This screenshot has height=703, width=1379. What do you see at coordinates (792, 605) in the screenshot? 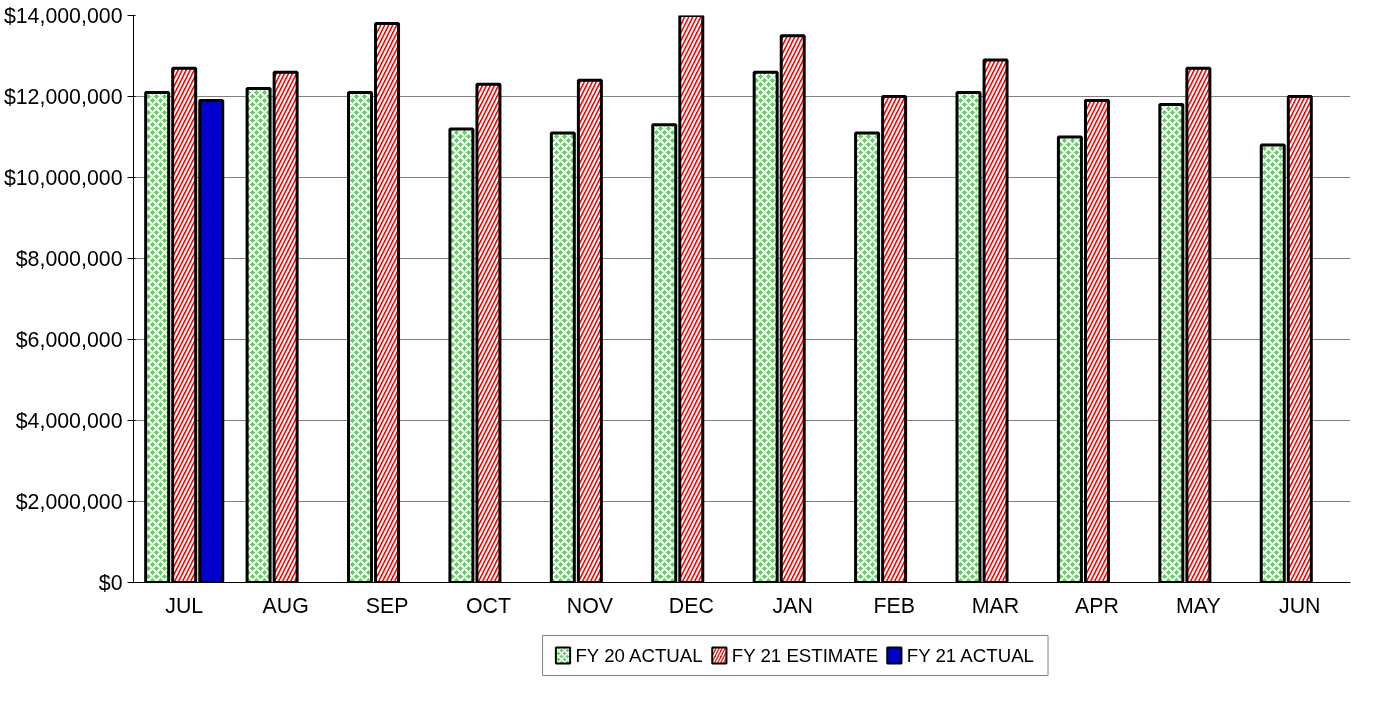
I see `x-tick-label: JAN` at bounding box center [792, 605].